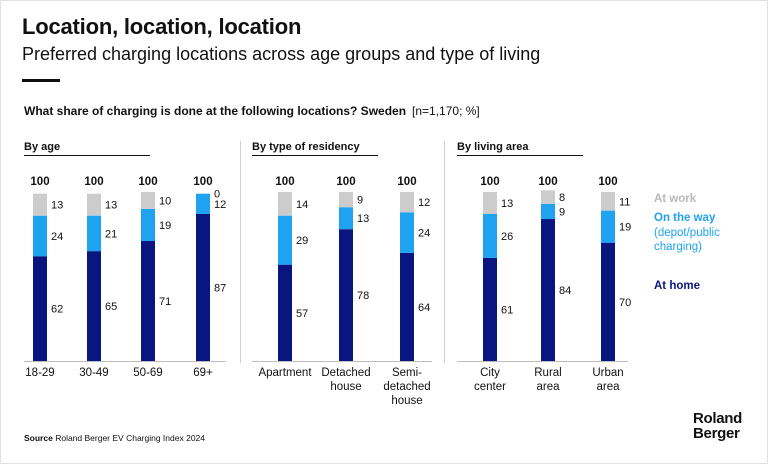 The height and width of the screenshot is (464, 768). What do you see at coordinates (490, 387) in the screenshot?
I see `category-label-city-center-2: center` at bounding box center [490, 387].